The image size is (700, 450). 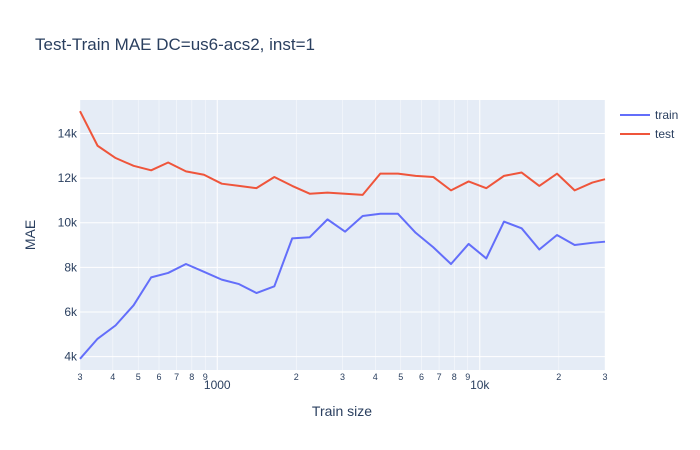 What do you see at coordinates (342, 153) in the screenshot?
I see `series-line-test` at bounding box center [342, 153].